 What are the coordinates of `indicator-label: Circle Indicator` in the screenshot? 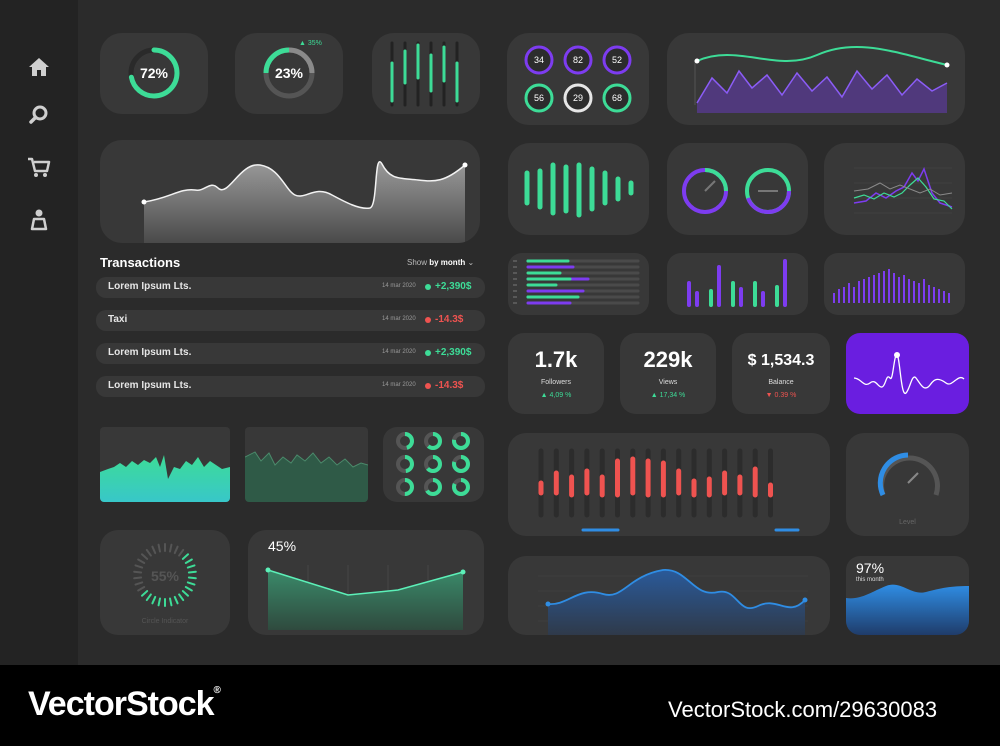 It's located at (165, 621).